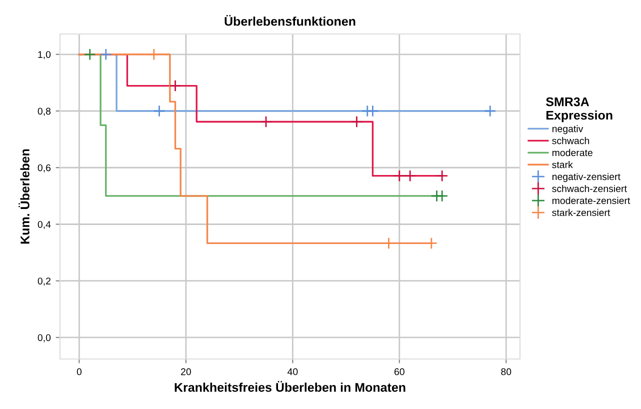 The height and width of the screenshot is (409, 641). I want to click on legend-label: schwach-zensiert, so click(589, 188).